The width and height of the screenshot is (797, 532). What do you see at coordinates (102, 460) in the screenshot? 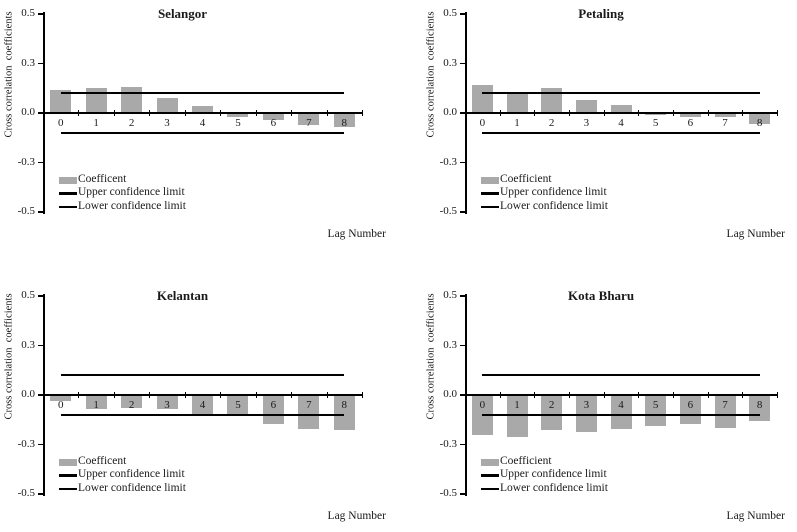
I see `legend-label: Coefficent` at bounding box center [102, 460].